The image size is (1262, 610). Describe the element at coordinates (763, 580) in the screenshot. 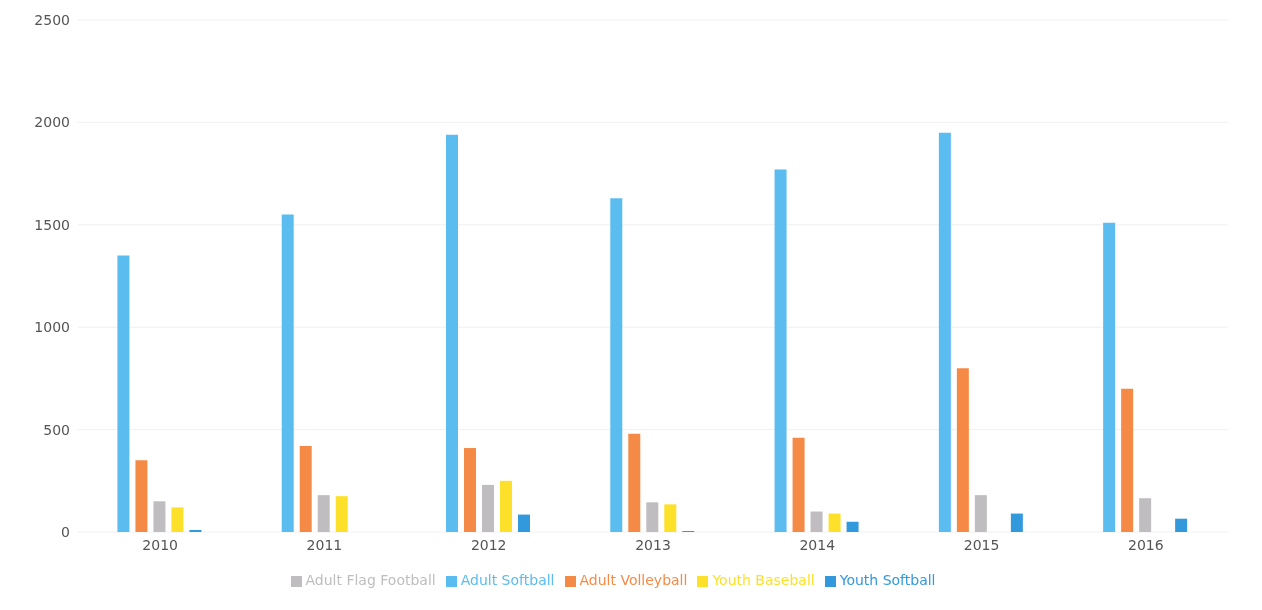

I see `legend-label: Youth Baseball` at that location.